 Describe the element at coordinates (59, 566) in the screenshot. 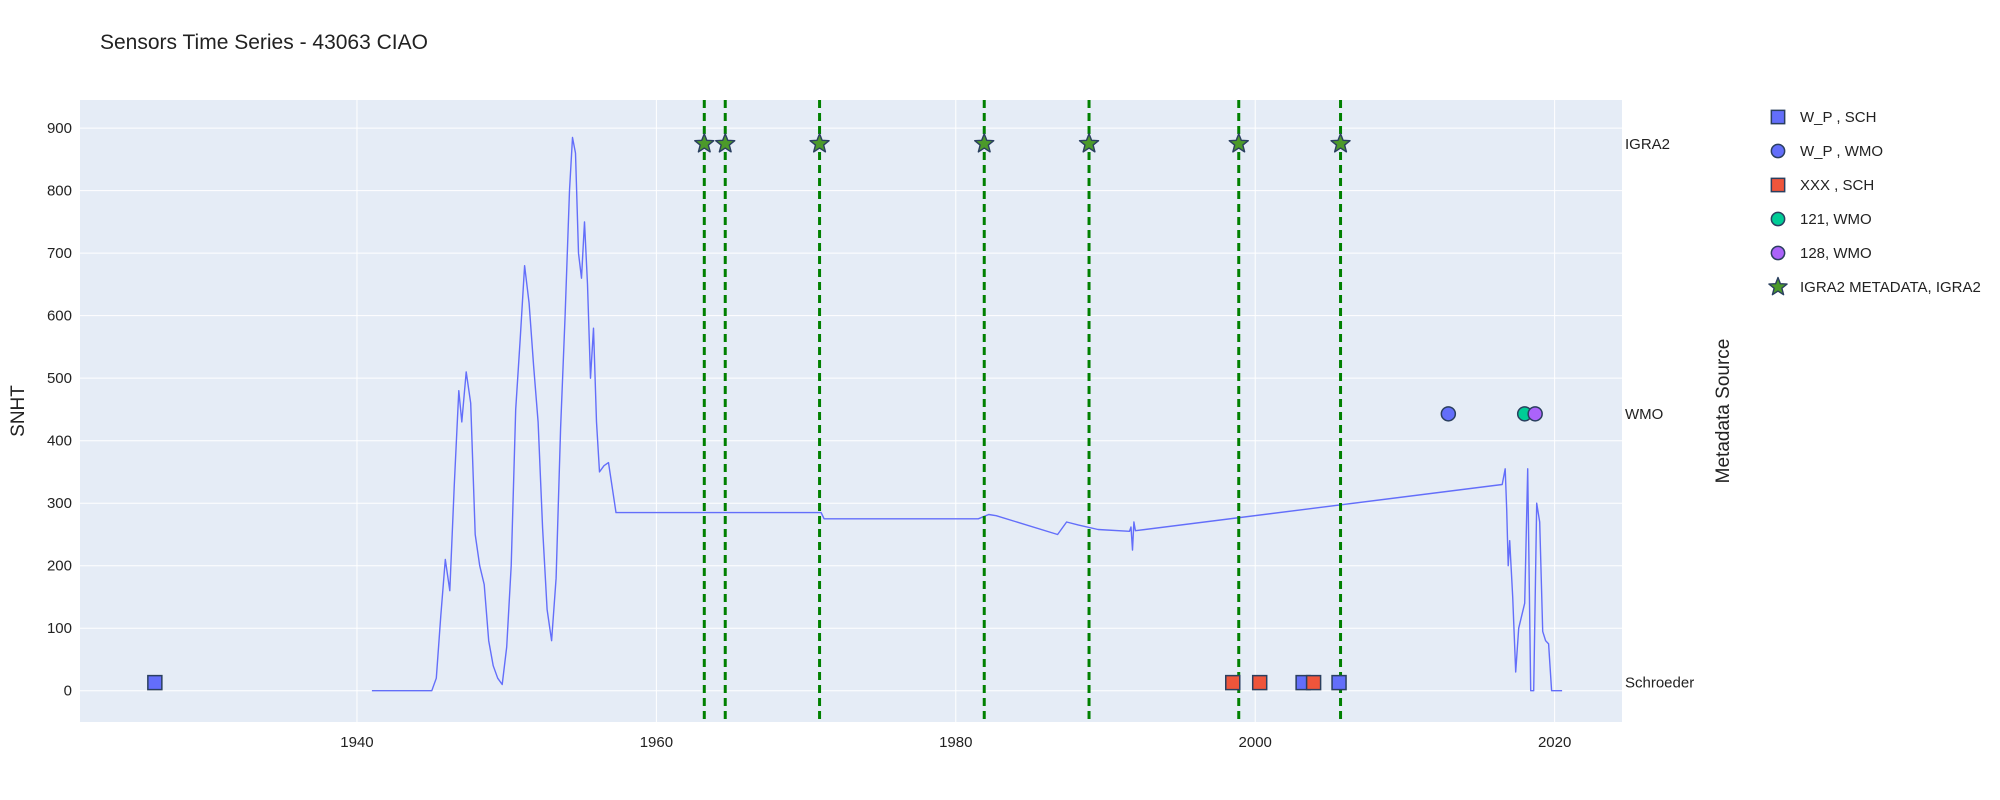

I see `y-tick-label: 200` at that location.